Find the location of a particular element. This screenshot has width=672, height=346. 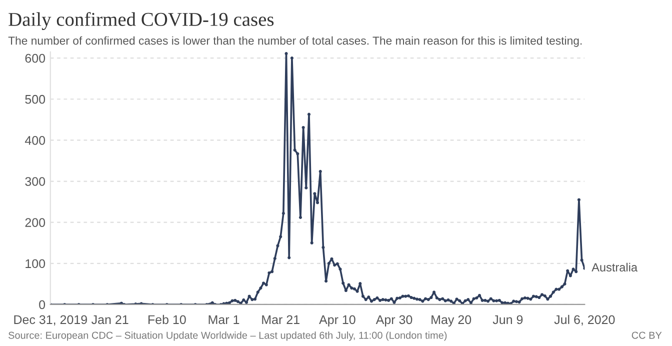

x-tick-label: Mar 1 is located at coordinates (224, 319).